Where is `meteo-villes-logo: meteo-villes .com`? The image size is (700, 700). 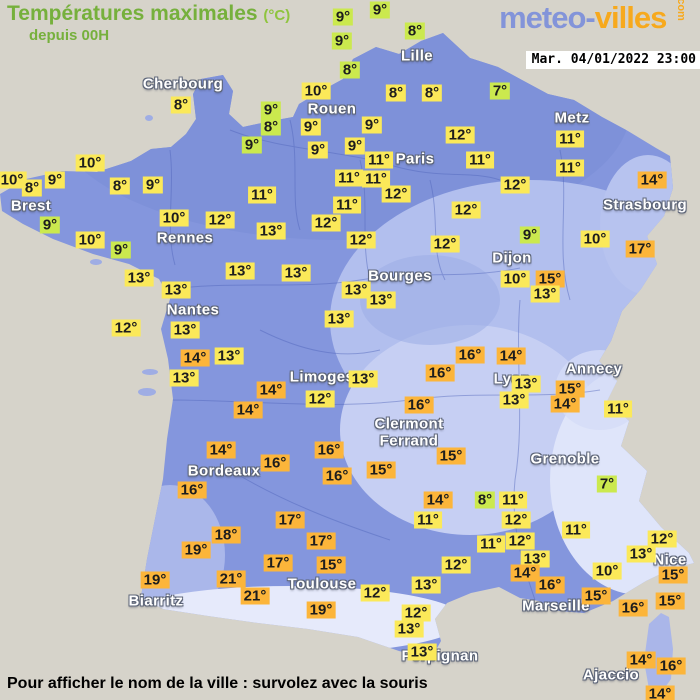 meteo-villes-logo: meteo-villes .com is located at coordinates (595, 18).